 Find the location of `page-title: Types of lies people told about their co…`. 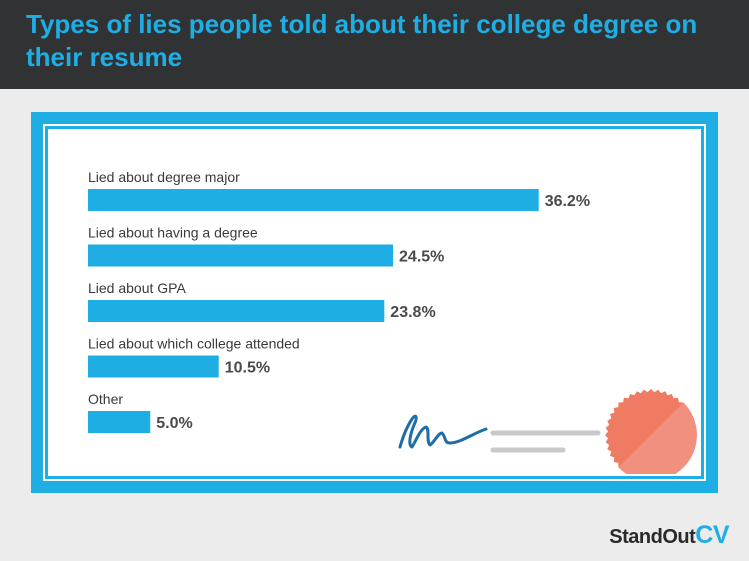

page-title: Types of lies people told about their co… is located at coordinates (362, 40).